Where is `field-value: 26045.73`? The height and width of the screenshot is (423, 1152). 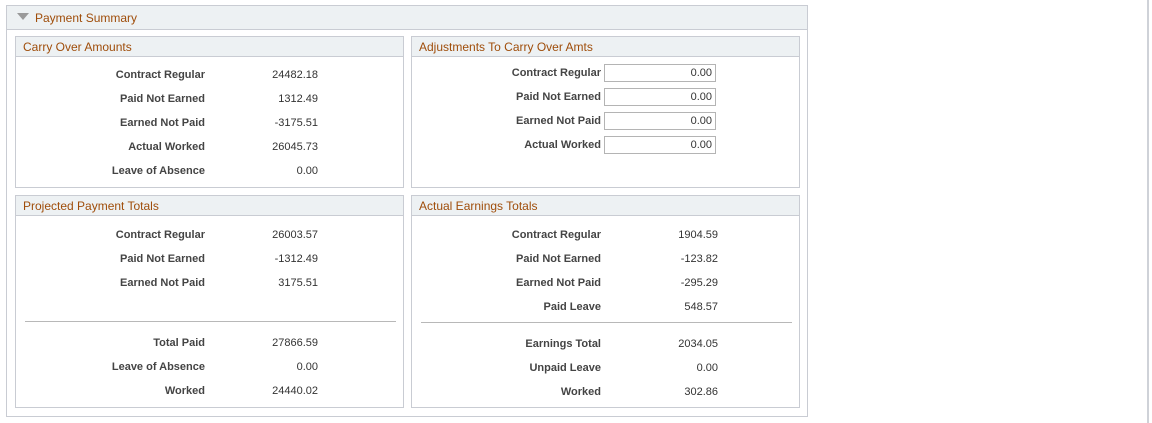 field-value: 26045.73 is located at coordinates (295, 147).